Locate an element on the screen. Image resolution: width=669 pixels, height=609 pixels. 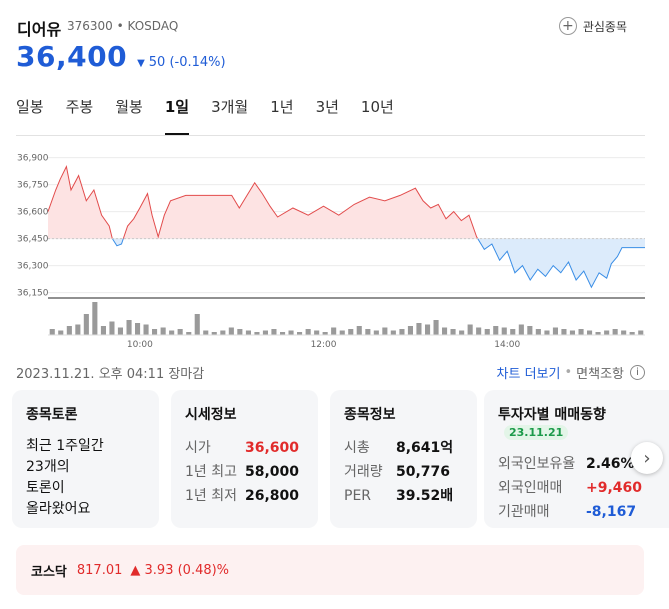
info-key: 시총 is located at coordinates (357, 448).